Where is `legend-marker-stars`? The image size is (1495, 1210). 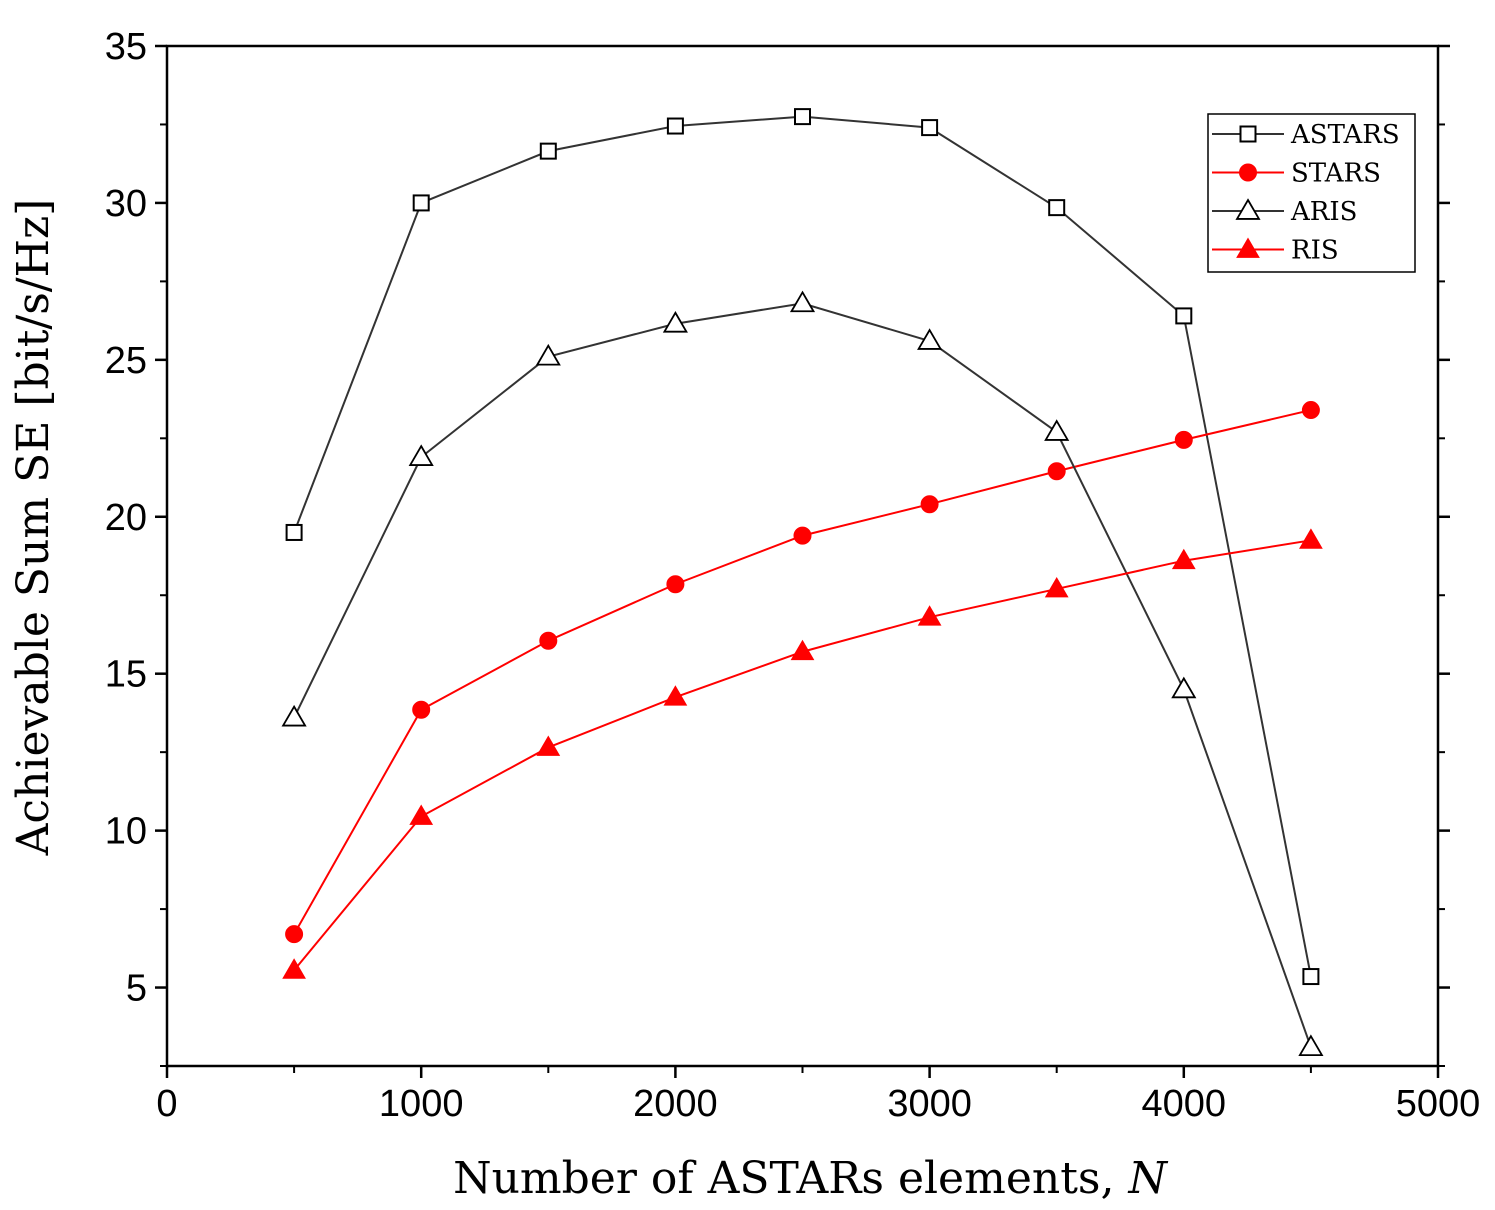
legend-marker-stars is located at coordinates (1248, 172).